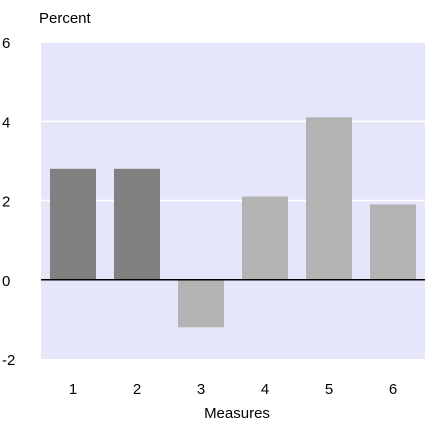 This screenshot has height=433, width=425. Describe the element at coordinates (73, 389) in the screenshot. I see `x-tick-label: 1` at that location.